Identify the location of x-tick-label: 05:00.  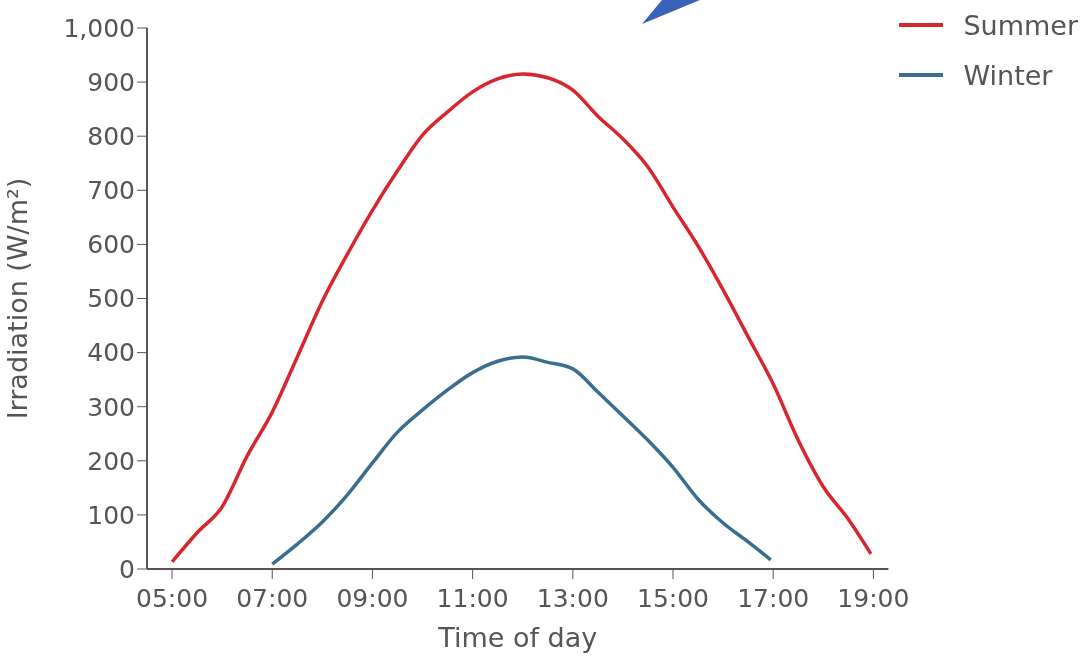
(172, 598).